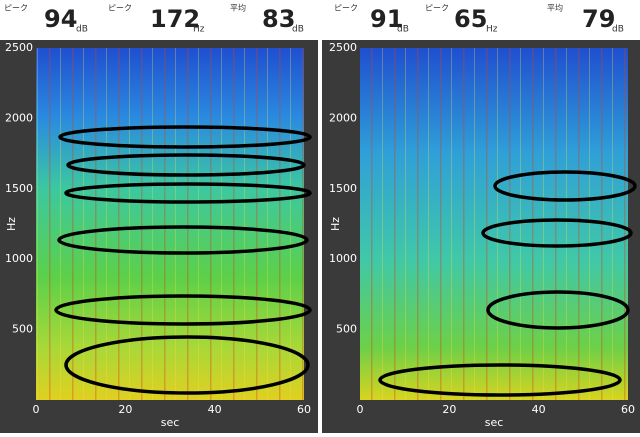 Image resolution: width=640 pixels, height=437 pixels. Describe the element at coordinates (60, 19) in the screenshot. I see `readout-value: 94` at that location.